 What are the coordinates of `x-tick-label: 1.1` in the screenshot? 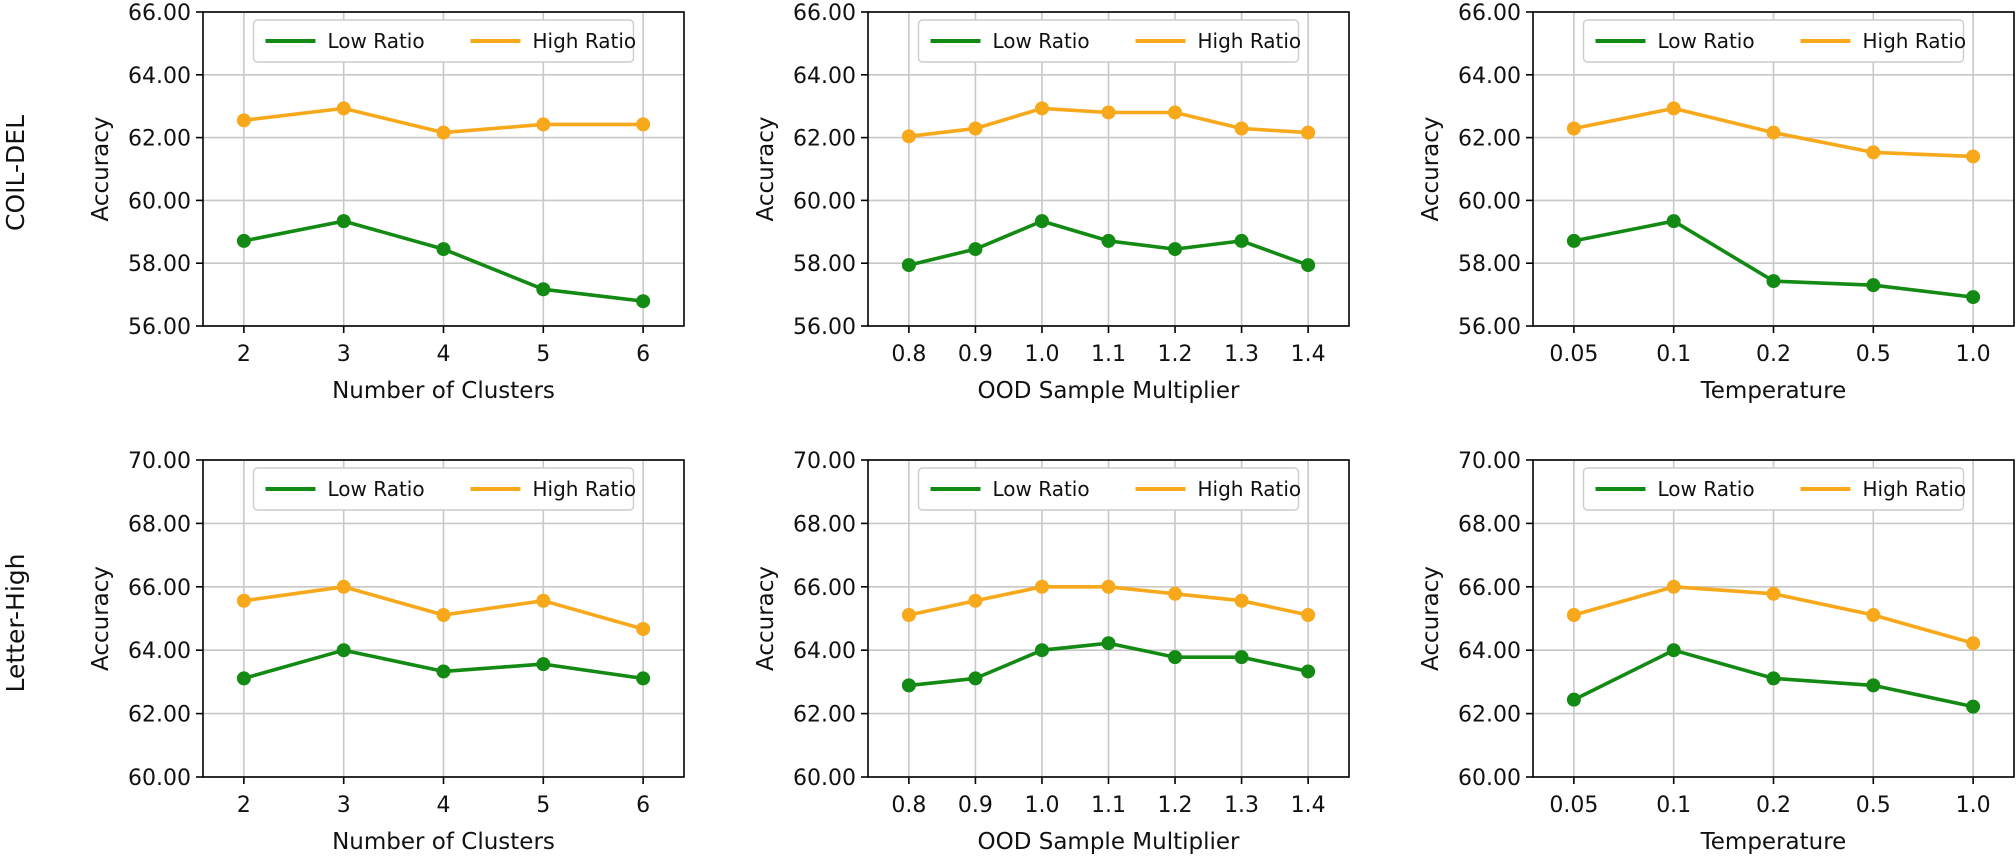 It's located at (1108, 354).